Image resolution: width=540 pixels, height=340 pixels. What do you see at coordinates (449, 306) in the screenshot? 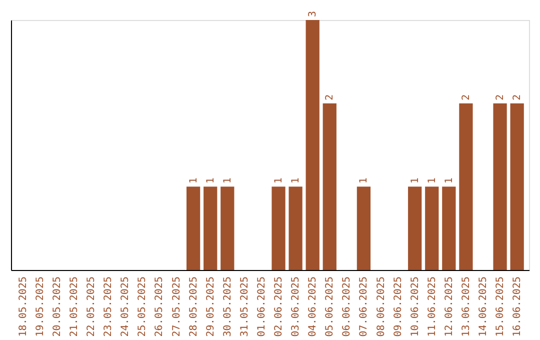
I see `x-tick-label: 12.06.2025` at bounding box center [449, 306].